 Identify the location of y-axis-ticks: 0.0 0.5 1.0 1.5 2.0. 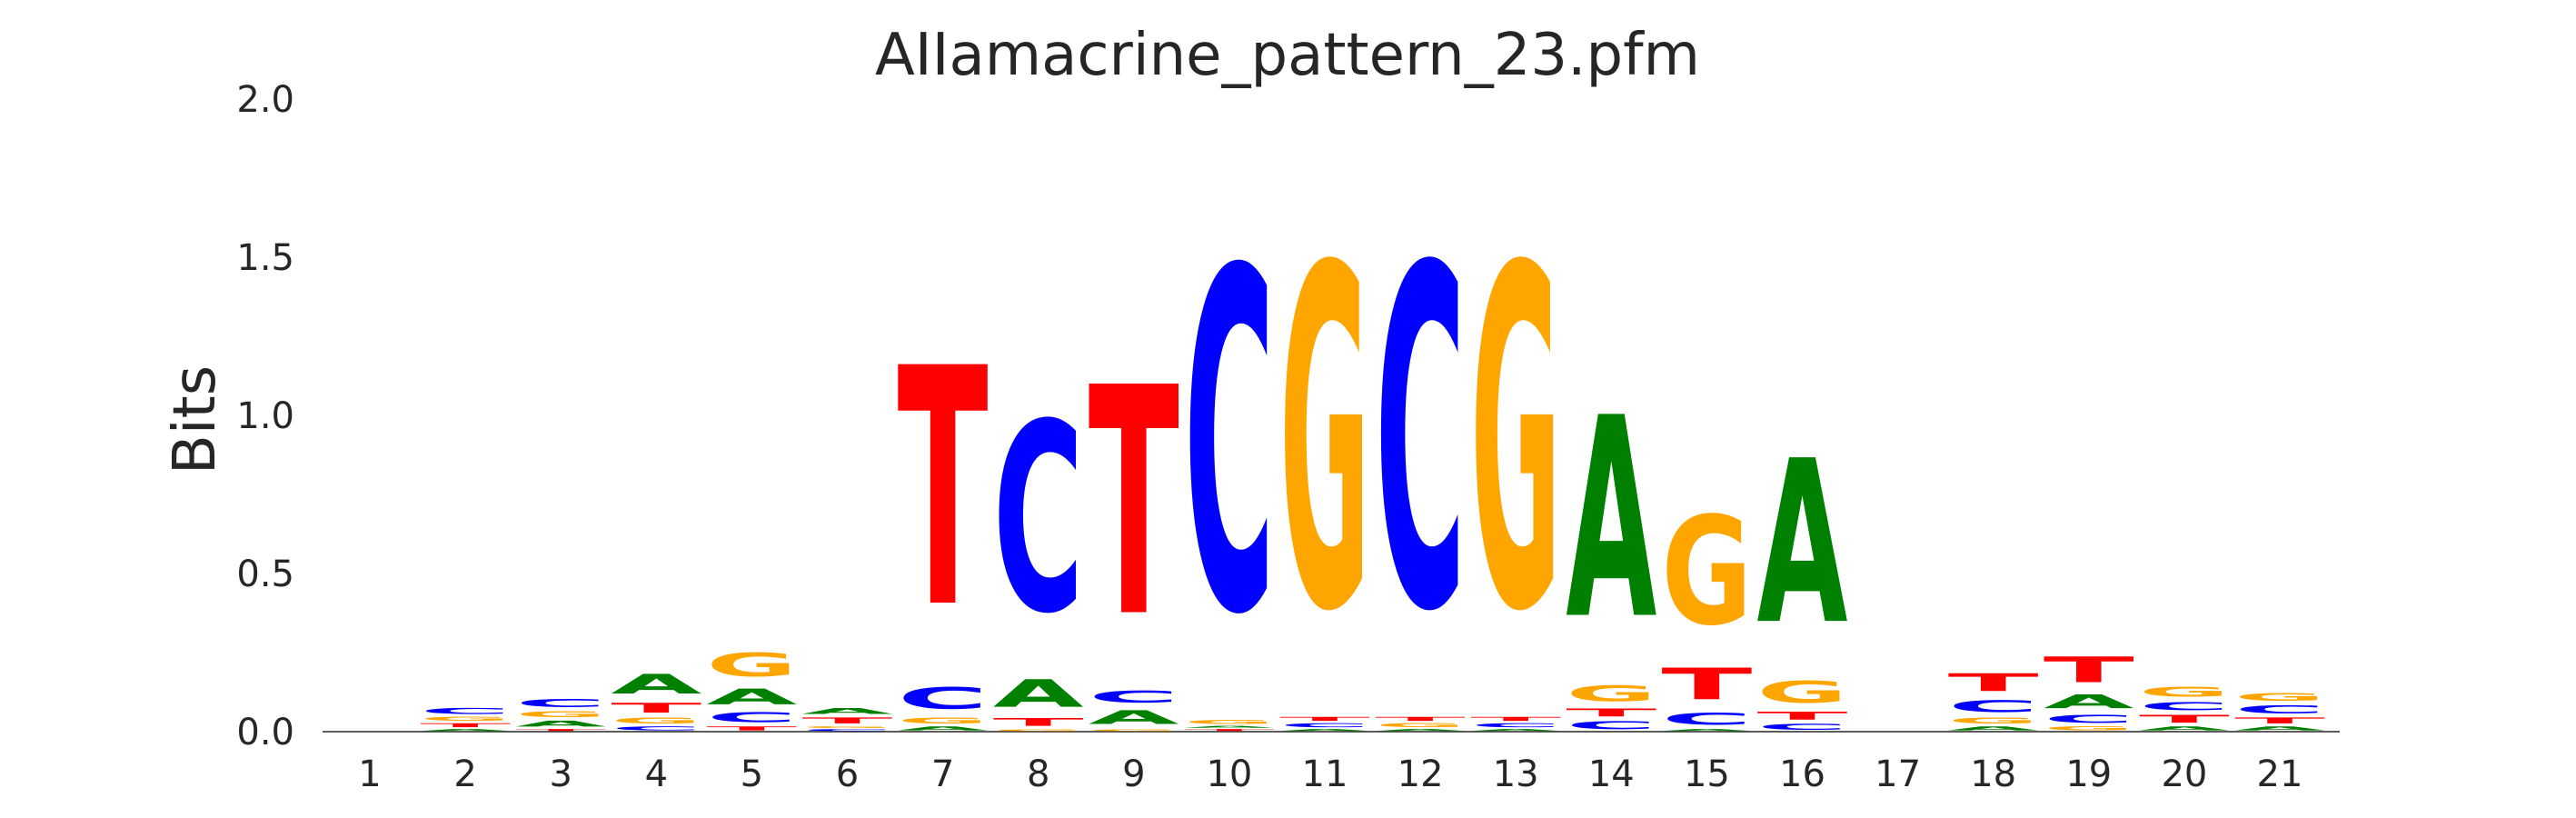
(265, 416).